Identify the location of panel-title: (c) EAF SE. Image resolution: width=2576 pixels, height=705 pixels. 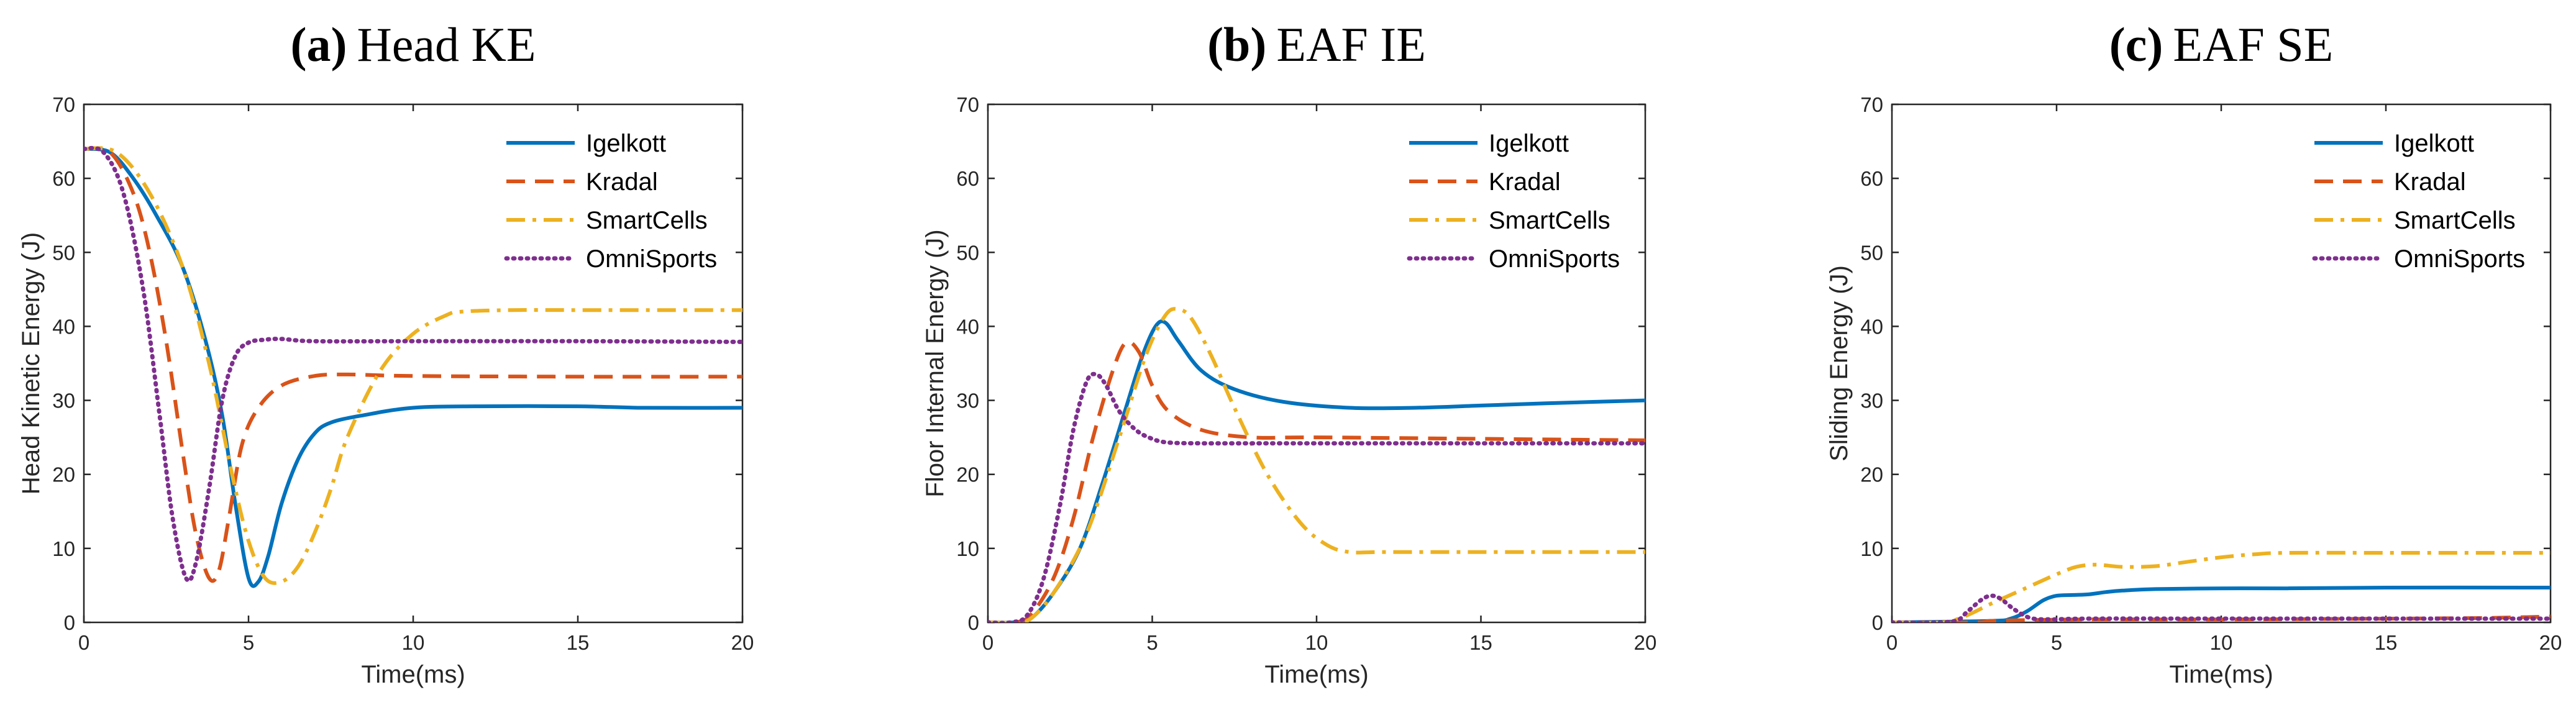
(2221, 44).